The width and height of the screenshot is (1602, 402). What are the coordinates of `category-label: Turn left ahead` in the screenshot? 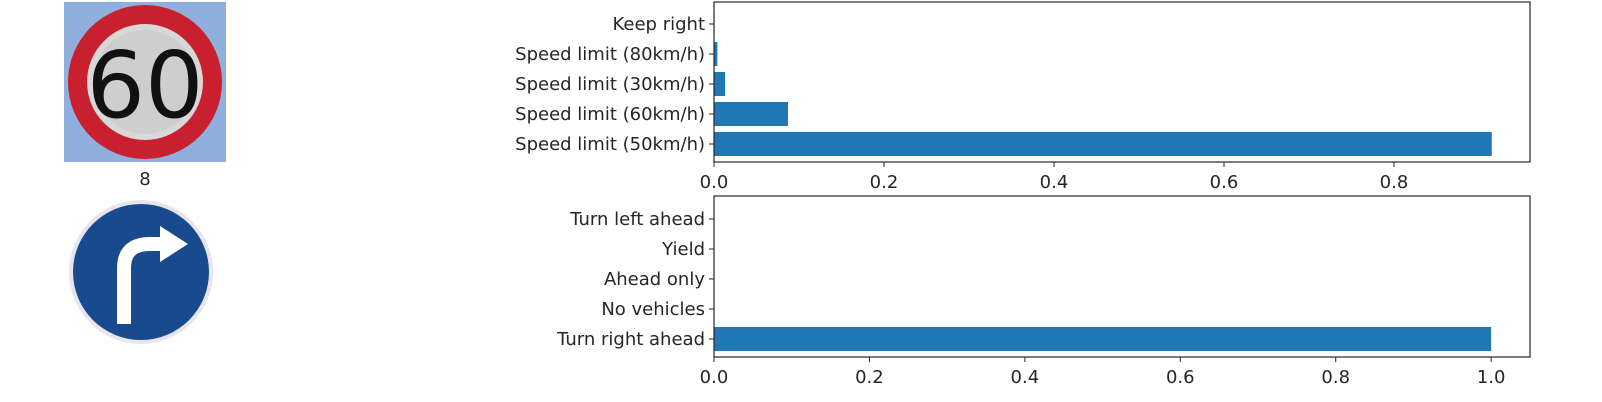 It's located at (637, 219).